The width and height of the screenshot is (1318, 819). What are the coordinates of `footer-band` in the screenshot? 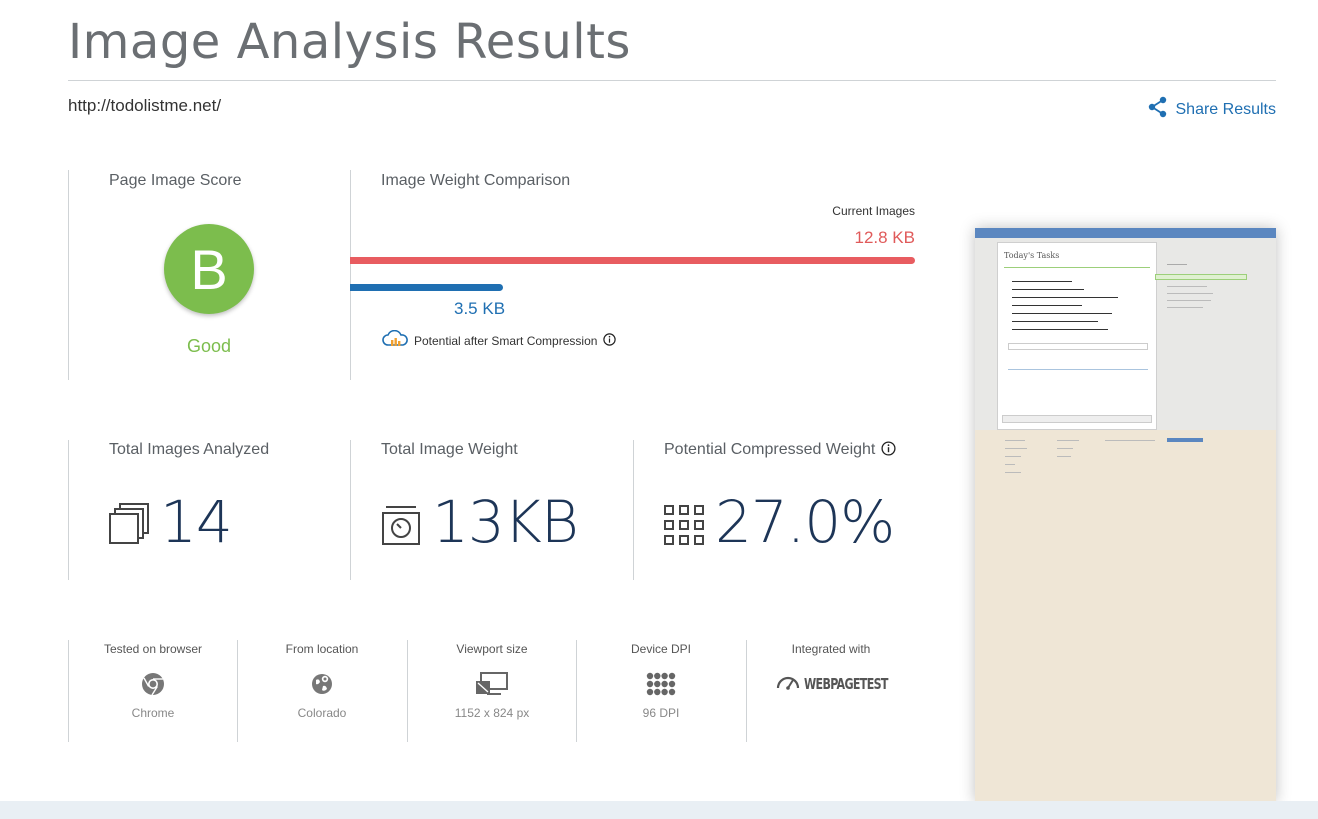 It's located at (659, 810).